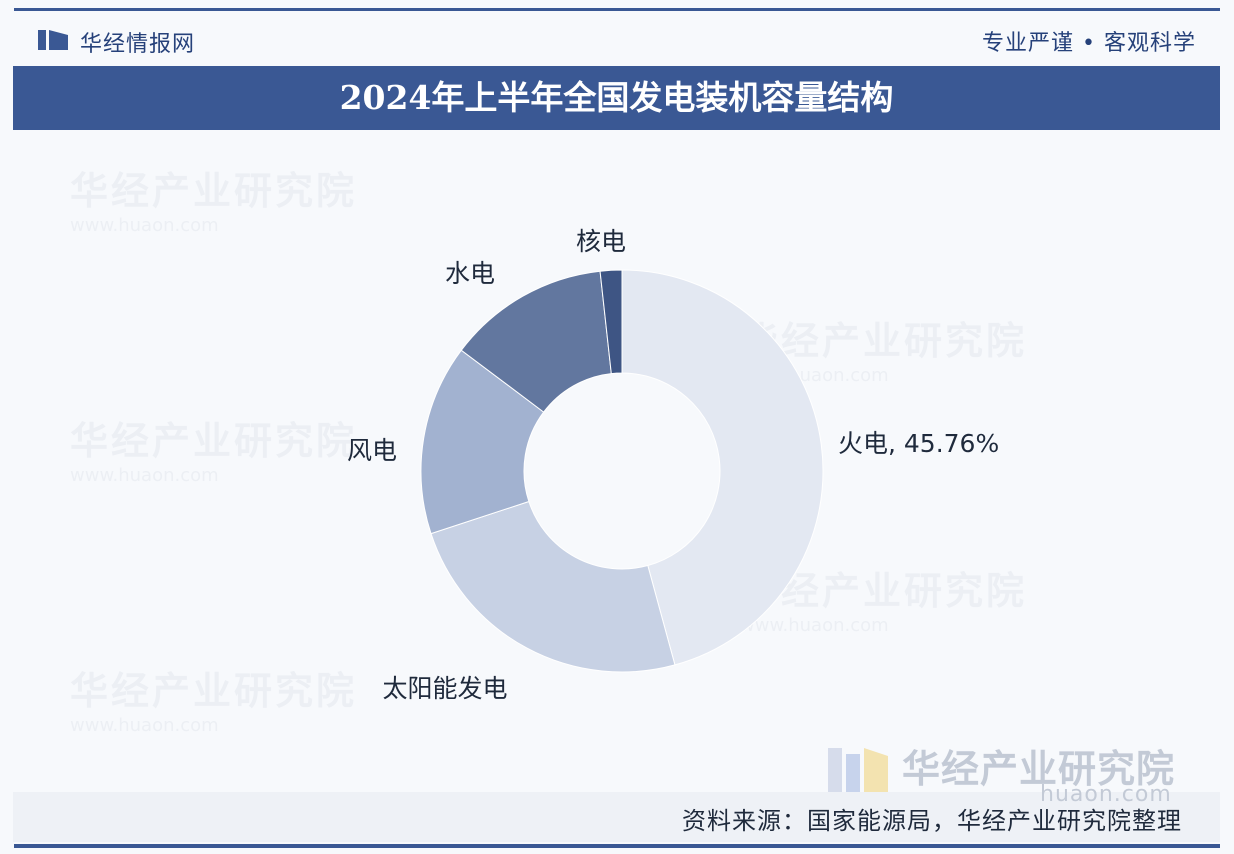 The image size is (1234, 854). I want to click on slice-solar, so click(553, 586).